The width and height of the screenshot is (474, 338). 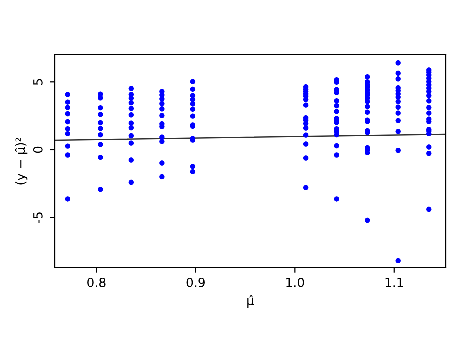 I want to click on x-axis-title: μ̂, so click(x=251, y=301).